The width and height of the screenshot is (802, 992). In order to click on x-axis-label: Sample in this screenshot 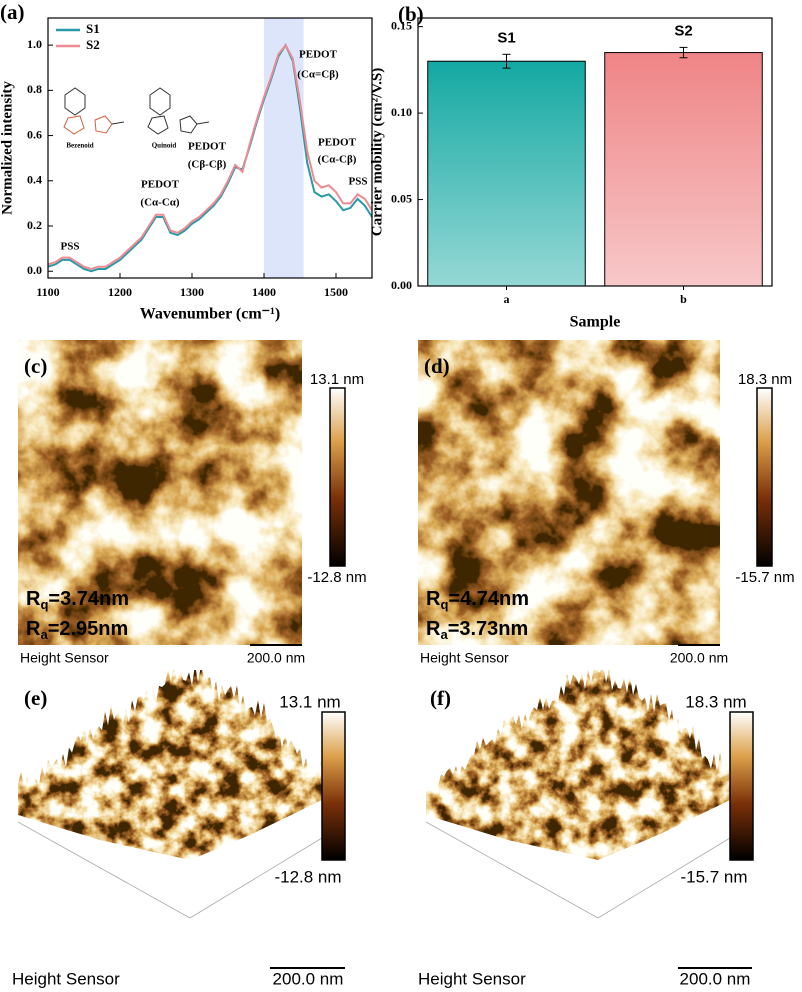, I will do `click(595, 322)`.